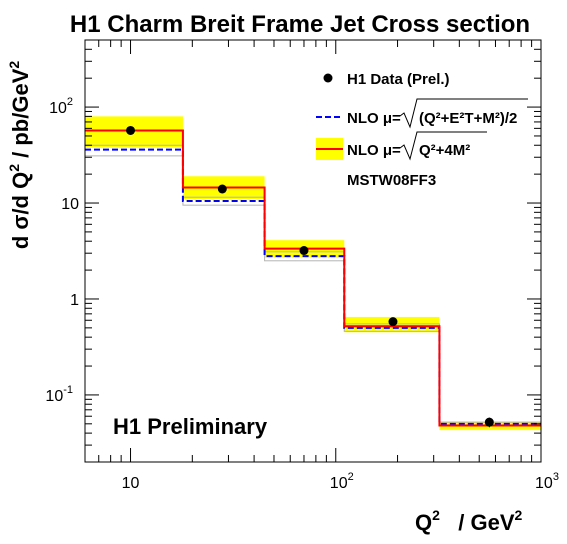 This screenshot has width=567, height=544. Describe the element at coordinates (444, 150) in the screenshot. I see `legend-nlo-r-formula: Q²+4M²` at that location.